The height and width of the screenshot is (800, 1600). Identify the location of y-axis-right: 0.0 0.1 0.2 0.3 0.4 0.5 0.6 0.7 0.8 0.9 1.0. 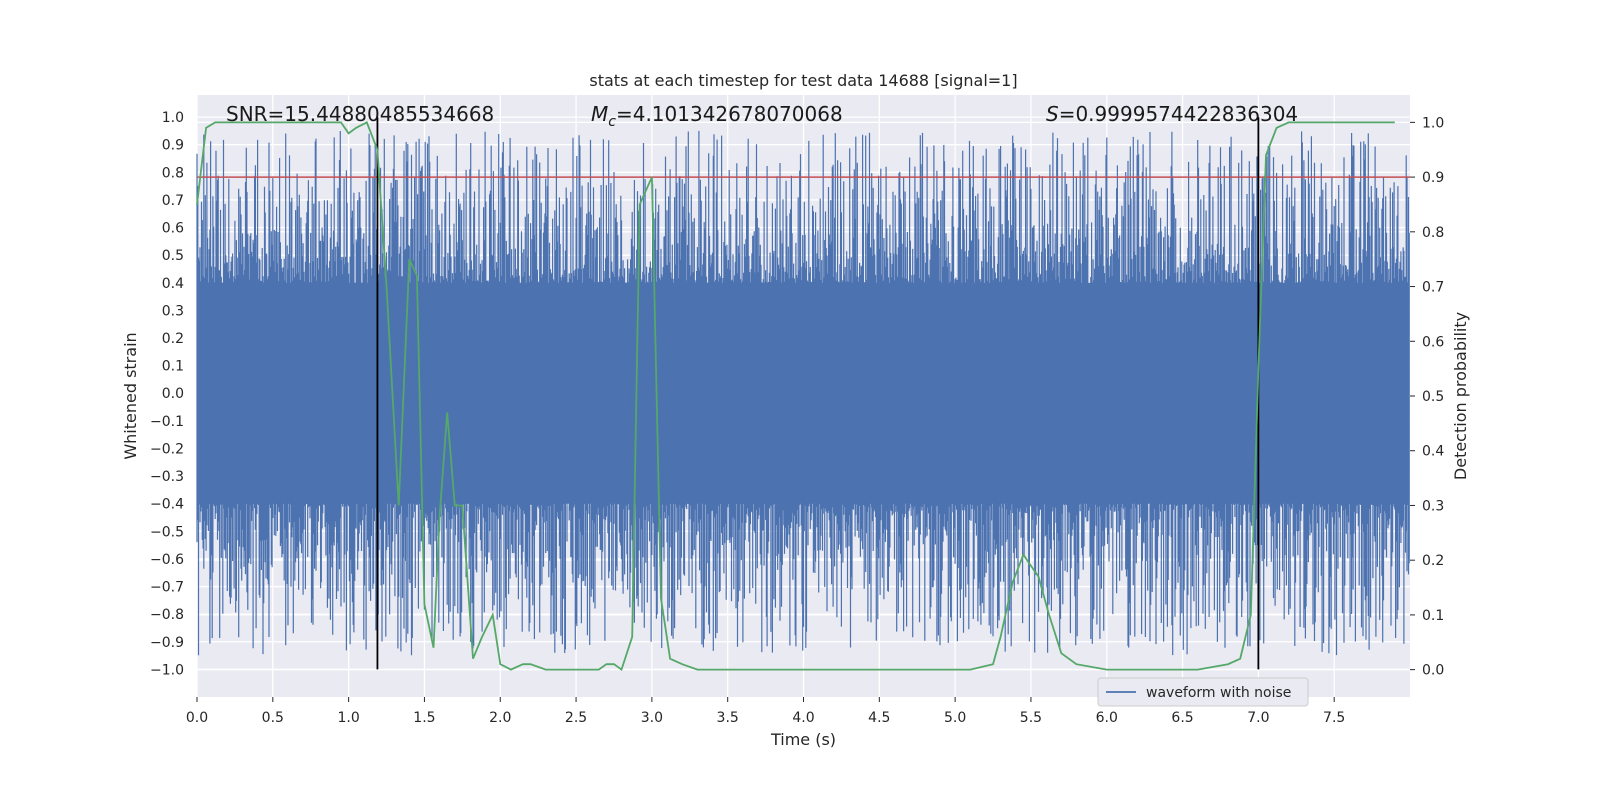
(1427, 397).